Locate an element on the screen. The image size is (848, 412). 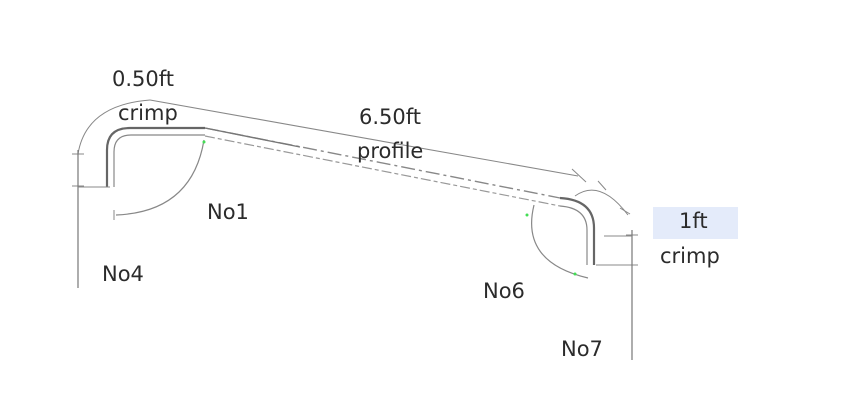
profile-solid-left is located at coordinates (252, 137).